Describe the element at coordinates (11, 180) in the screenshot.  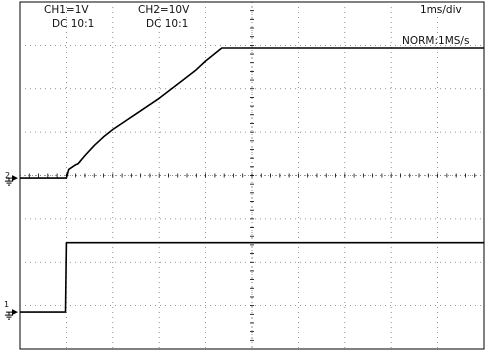
I see `ground-marker-ch2-icon` at that location.